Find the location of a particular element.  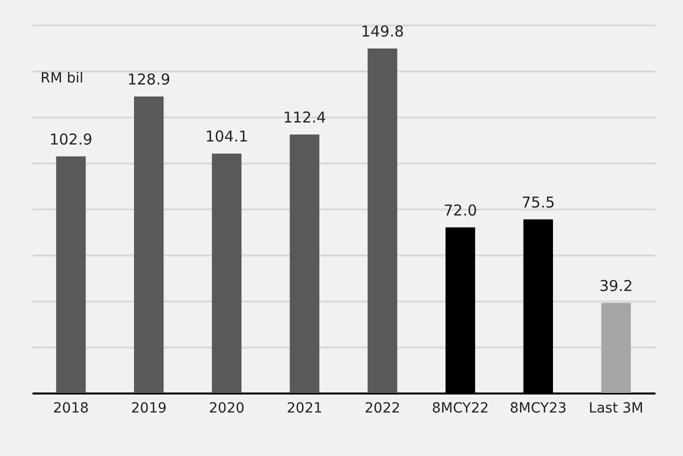

x-tick-label: 2020 is located at coordinates (226, 408).